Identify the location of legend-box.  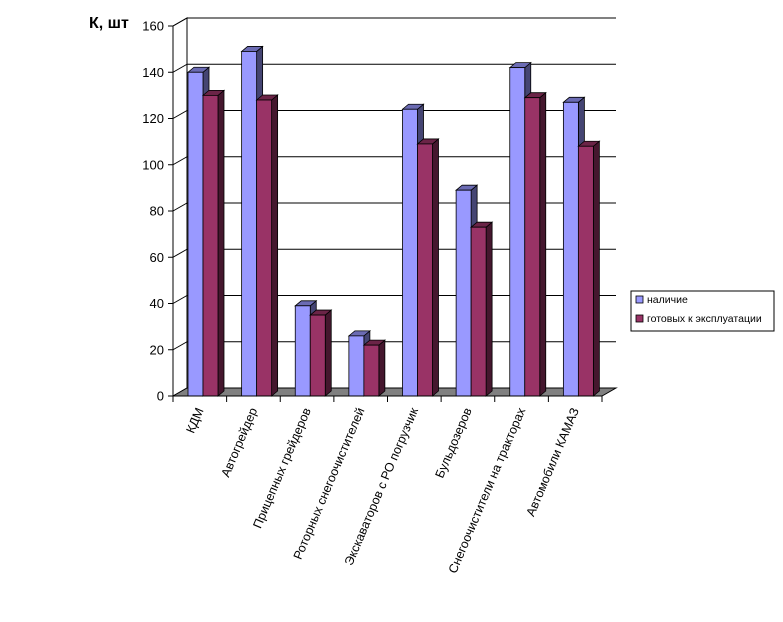
(702, 311).